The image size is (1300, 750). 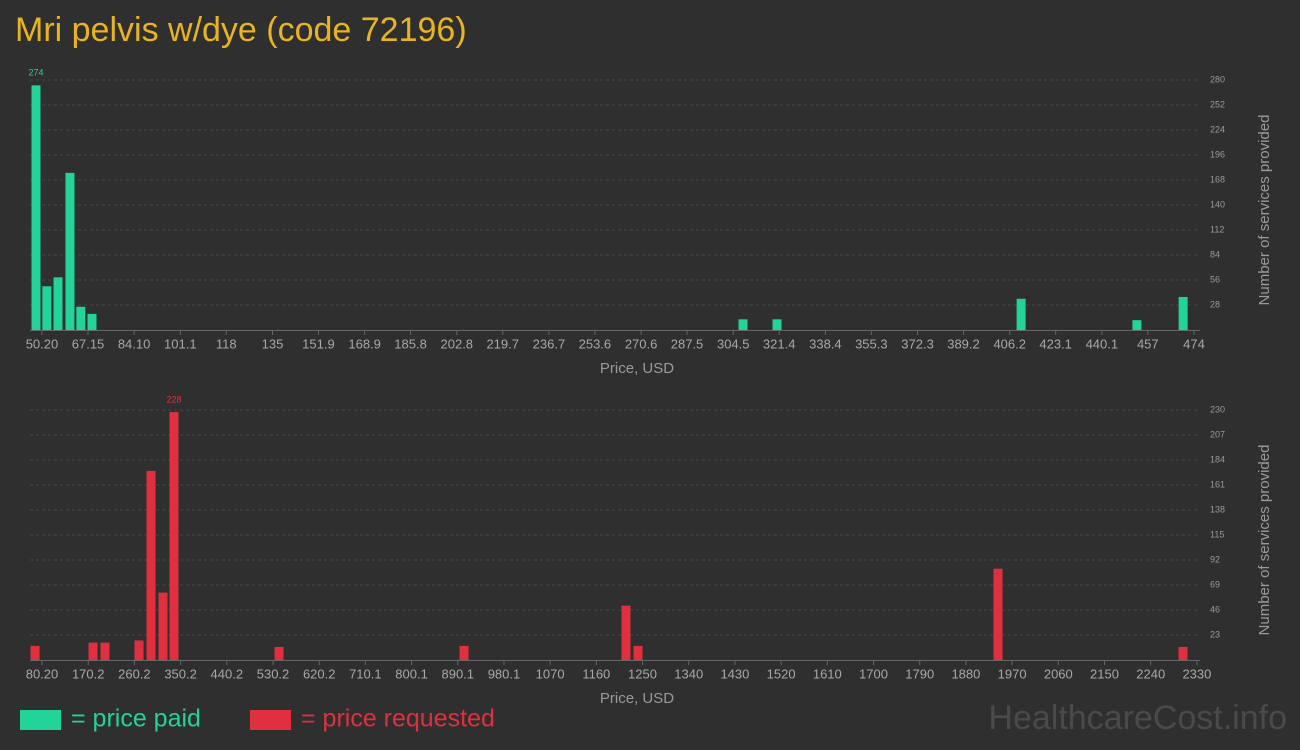 What do you see at coordinates (35, 73) in the screenshot?
I see `value-label: 274` at bounding box center [35, 73].